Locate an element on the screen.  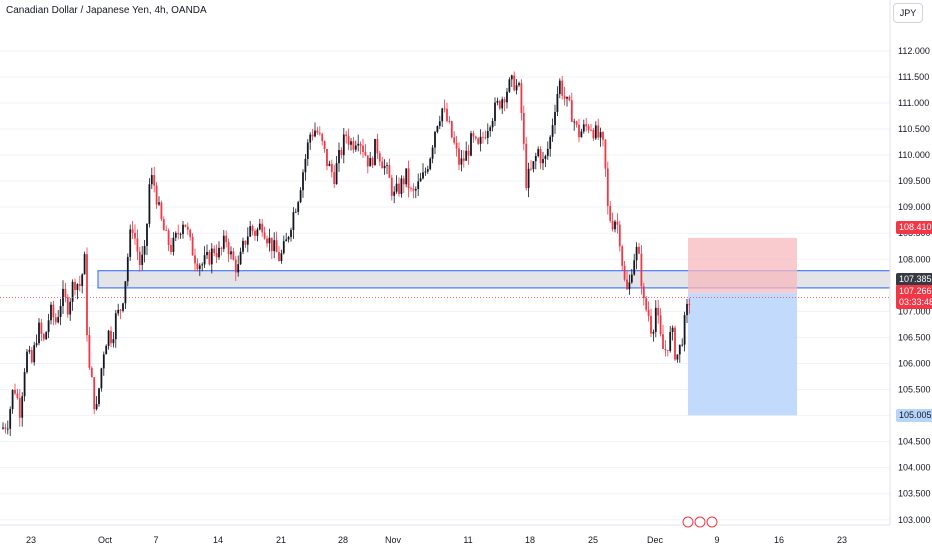
x-tick-label: 21 is located at coordinates (281, 540).